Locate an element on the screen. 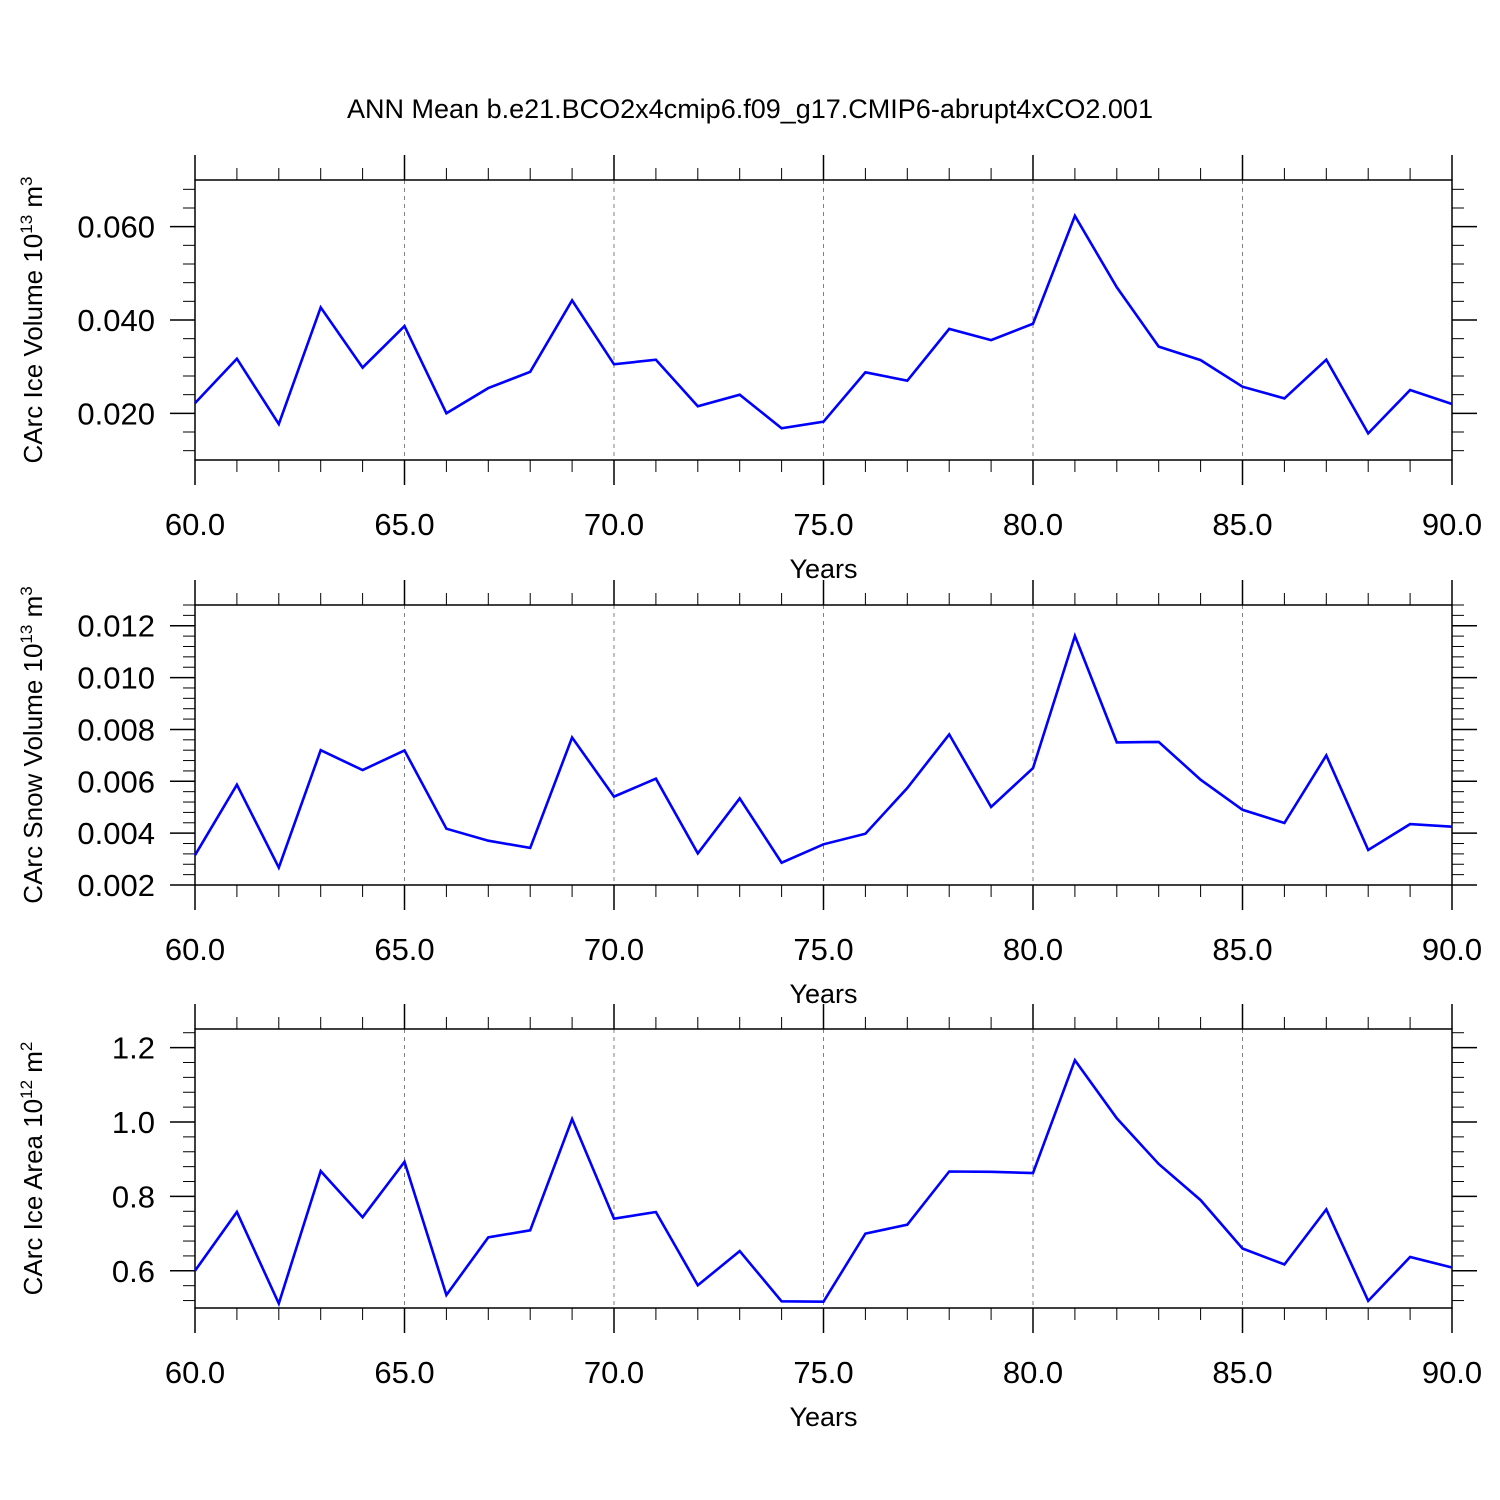 The width and height of the screenshot is (1500, 1500). y-tick-label: 0.008 is located at coordinates (116, 729).